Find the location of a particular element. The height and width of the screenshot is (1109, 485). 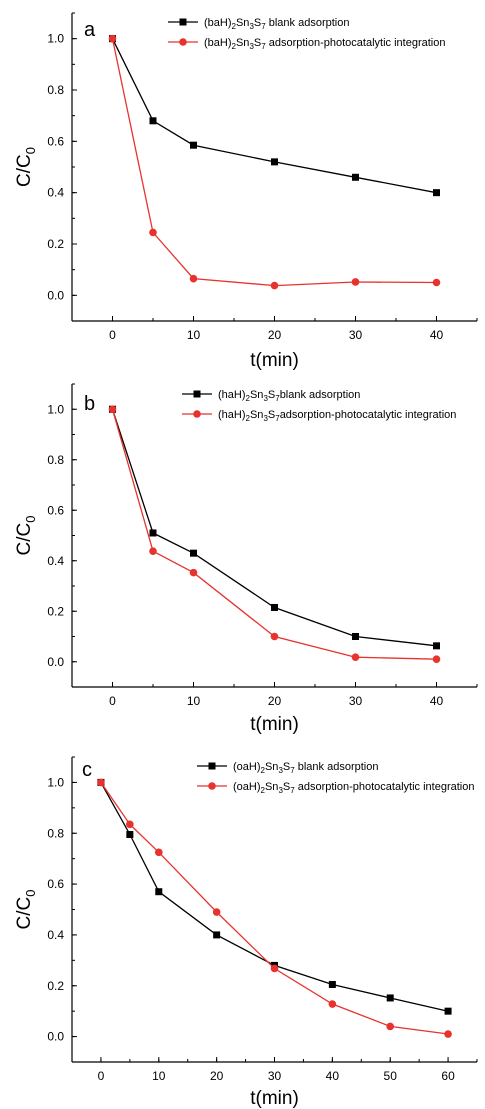

legend-marker-square is located at coordinates (212, 766).